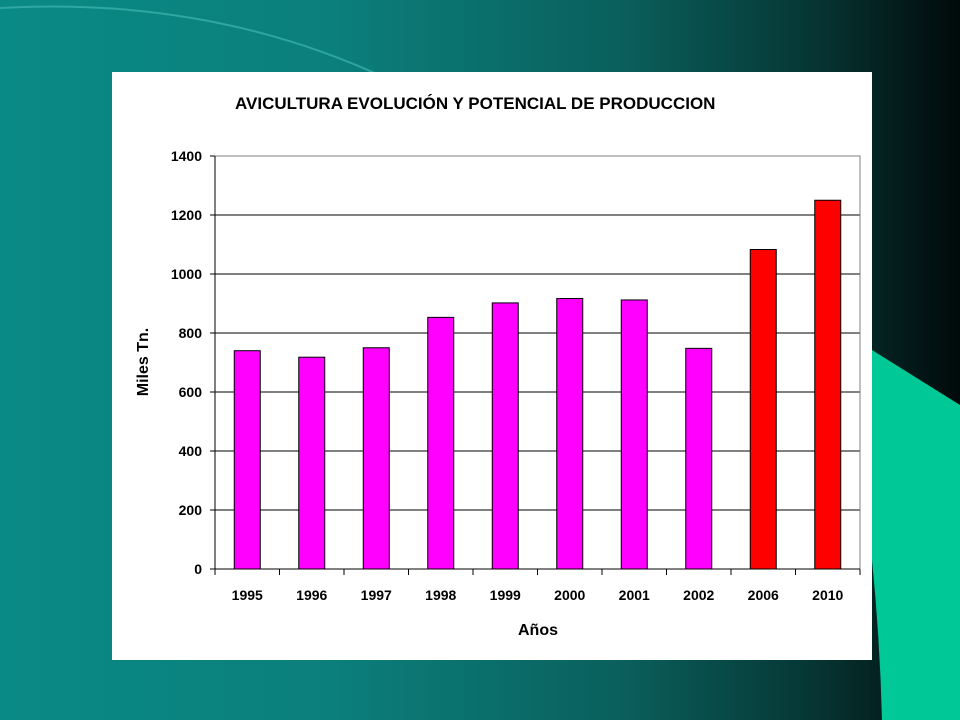 The height and width of the screenshot is (720, 960). I want to click on x-tick-label: 1996, so click(311, 595).